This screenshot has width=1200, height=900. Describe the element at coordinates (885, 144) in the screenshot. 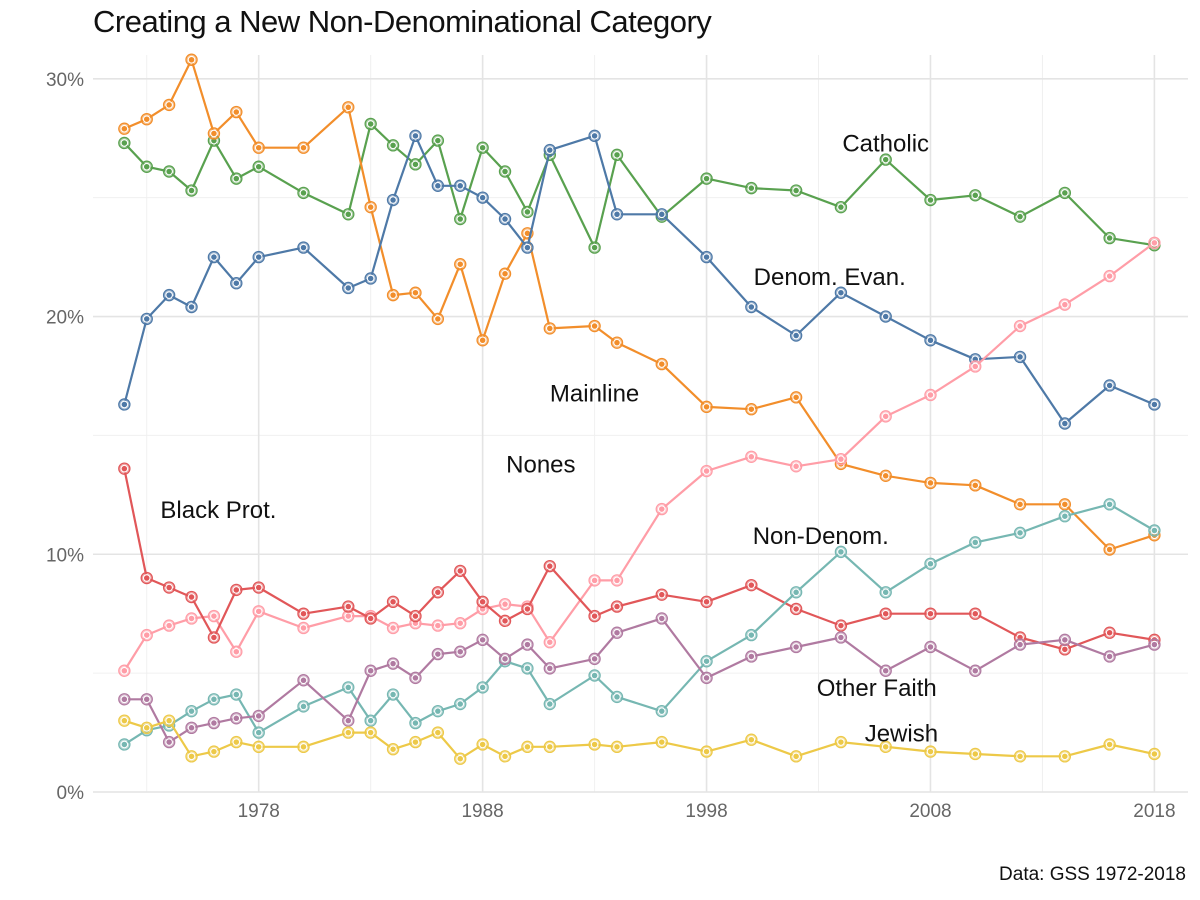

I see `series-label: Catholic` at that location.